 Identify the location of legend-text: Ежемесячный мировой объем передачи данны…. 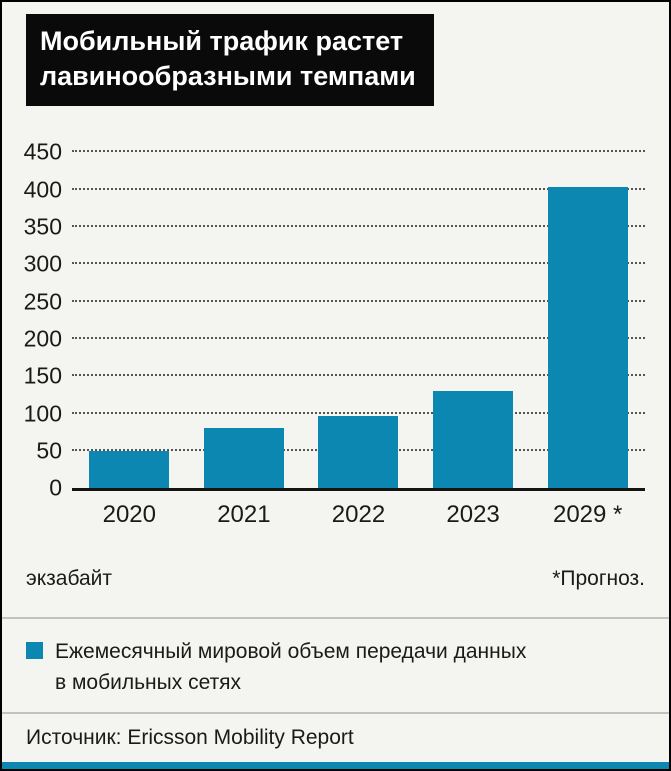
(290, 667).